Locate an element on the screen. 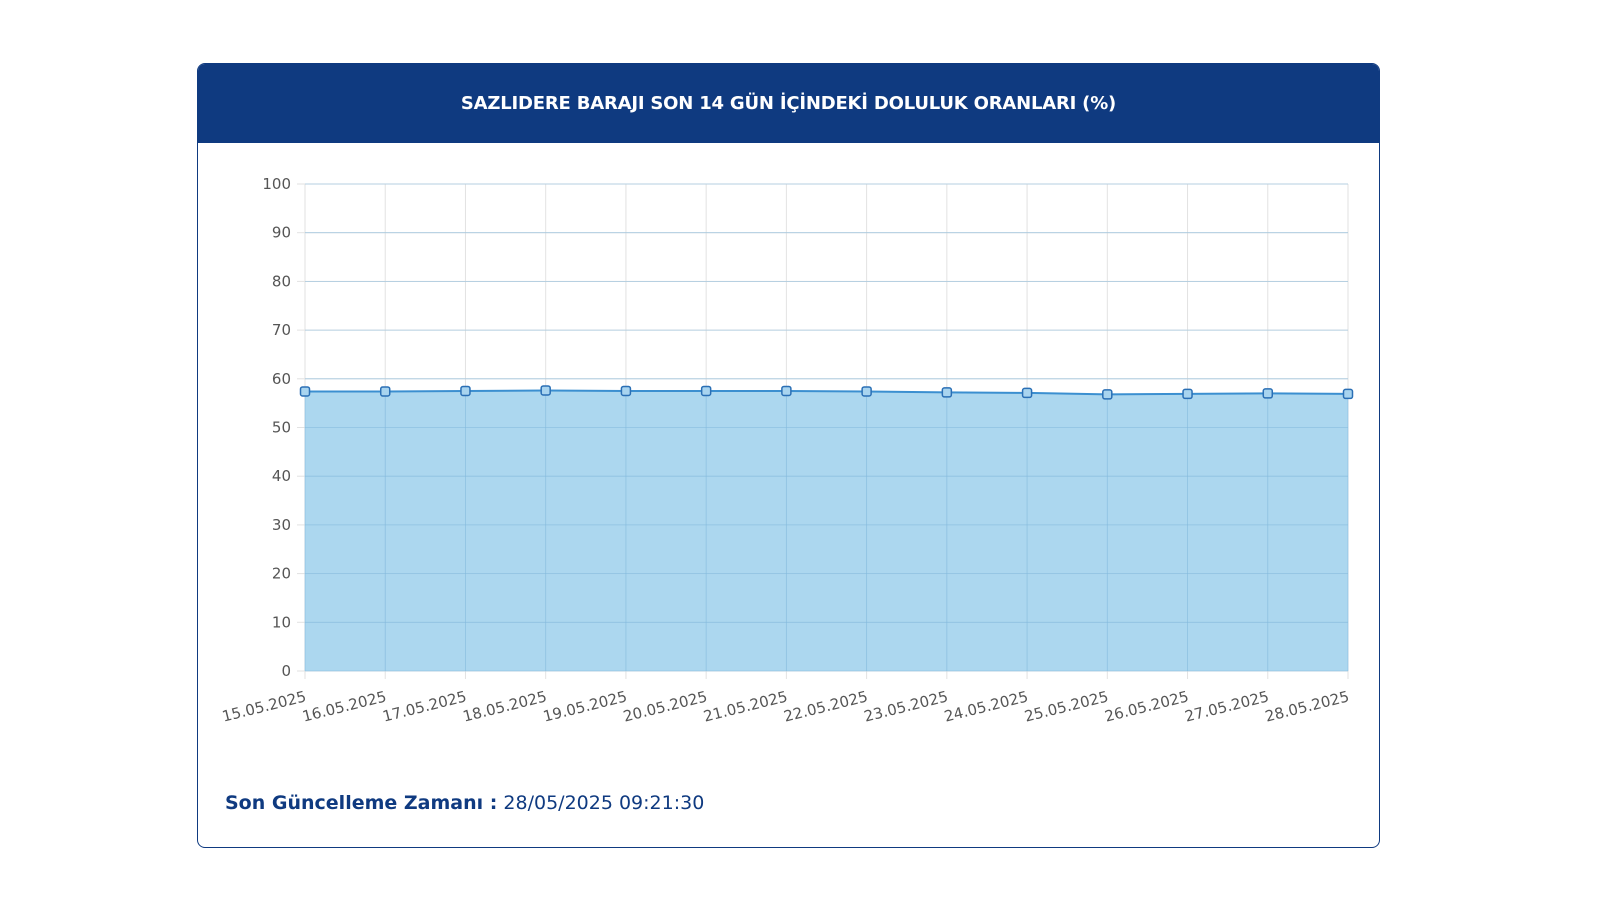  x-tick-label: 18.05.2025 is located at coordinates (505, 706).